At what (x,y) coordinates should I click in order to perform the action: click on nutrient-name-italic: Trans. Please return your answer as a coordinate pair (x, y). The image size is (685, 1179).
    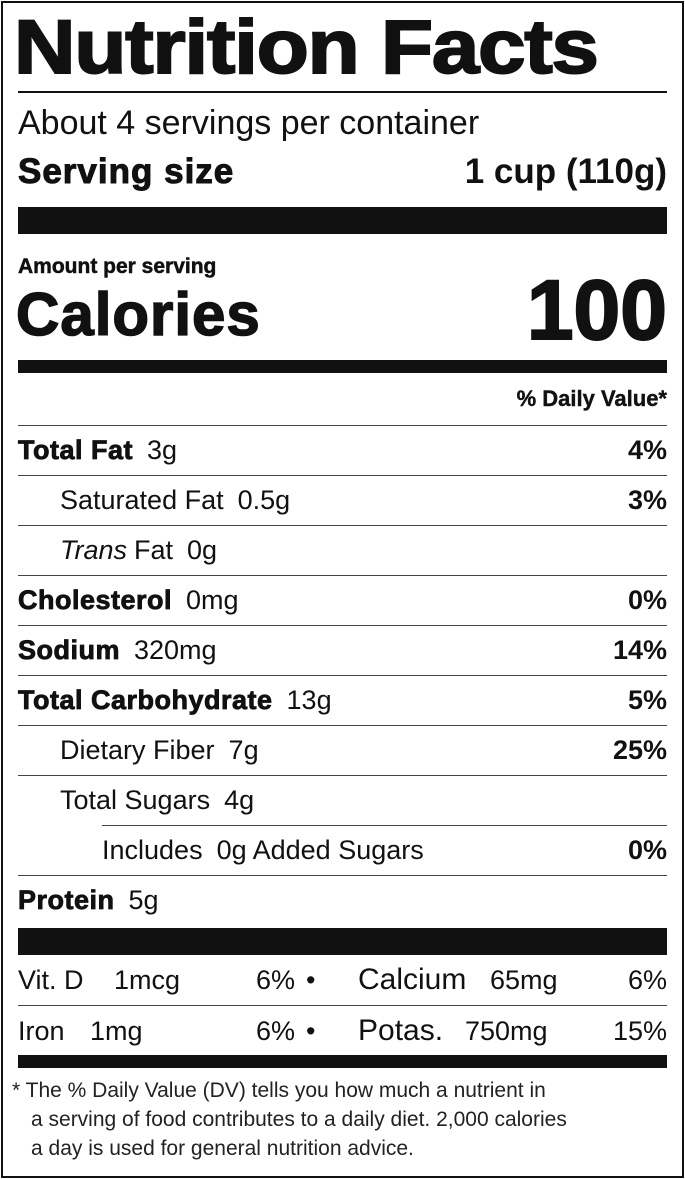
    Looking at the image, I should click on (94, 550).